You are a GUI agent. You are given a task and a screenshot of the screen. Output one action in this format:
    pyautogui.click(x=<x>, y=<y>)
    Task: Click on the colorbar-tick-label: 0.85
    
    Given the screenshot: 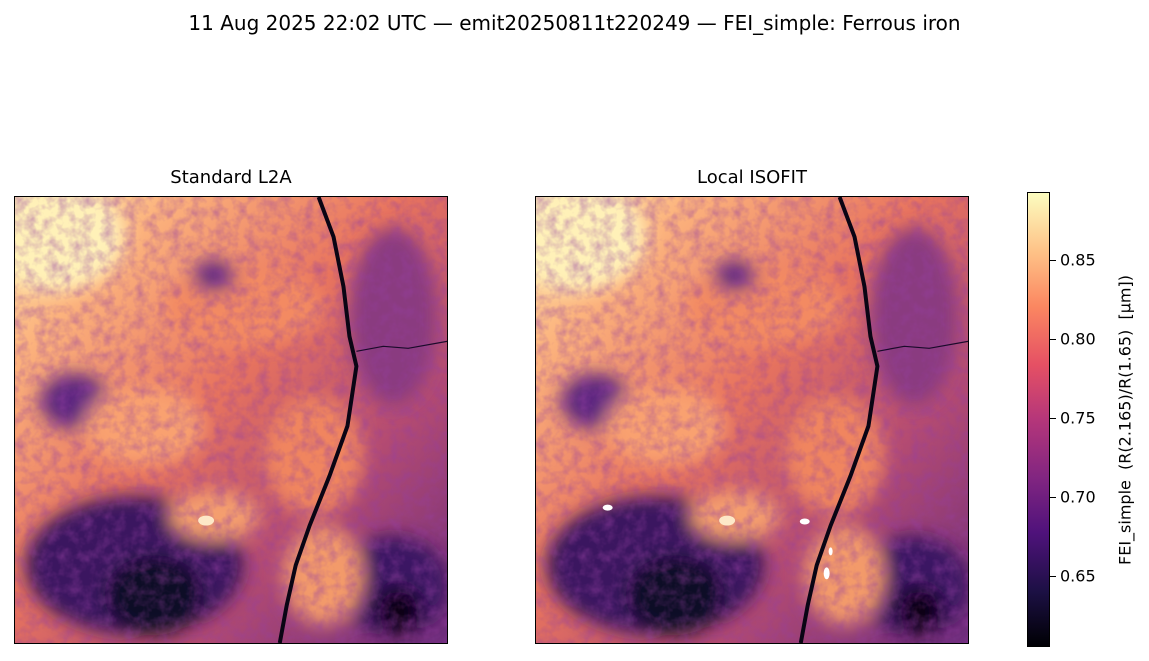 What is the action you would take?
    pyautogui.click(x=1078, y=260)
    